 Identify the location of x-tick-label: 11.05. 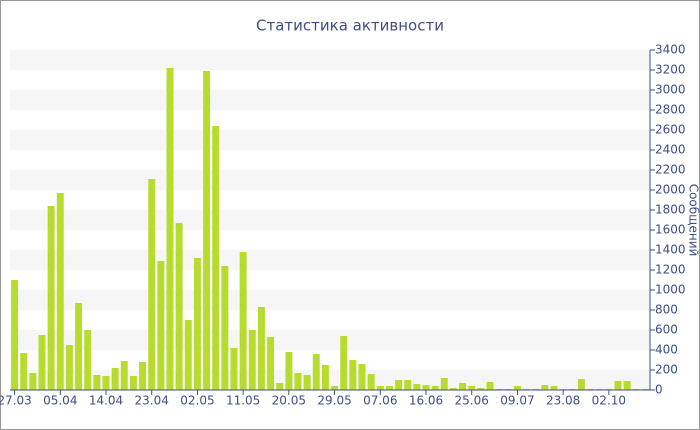
(243, 401).